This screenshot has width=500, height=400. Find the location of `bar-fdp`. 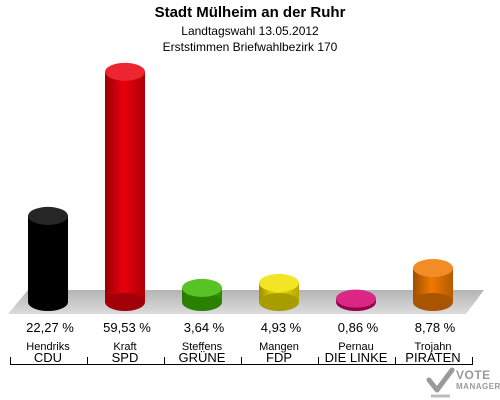

bar-fdp is located at coordinates (279, 292).